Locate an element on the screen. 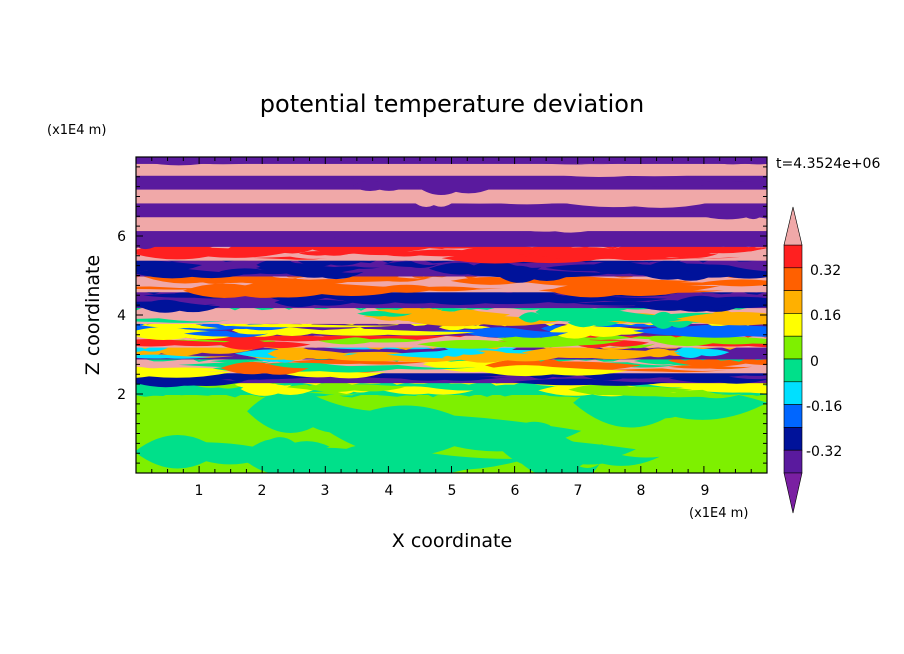  x-tick-labels: 1 2 3 4 5 6 7 8 9 is located at coordinates (452, 491).